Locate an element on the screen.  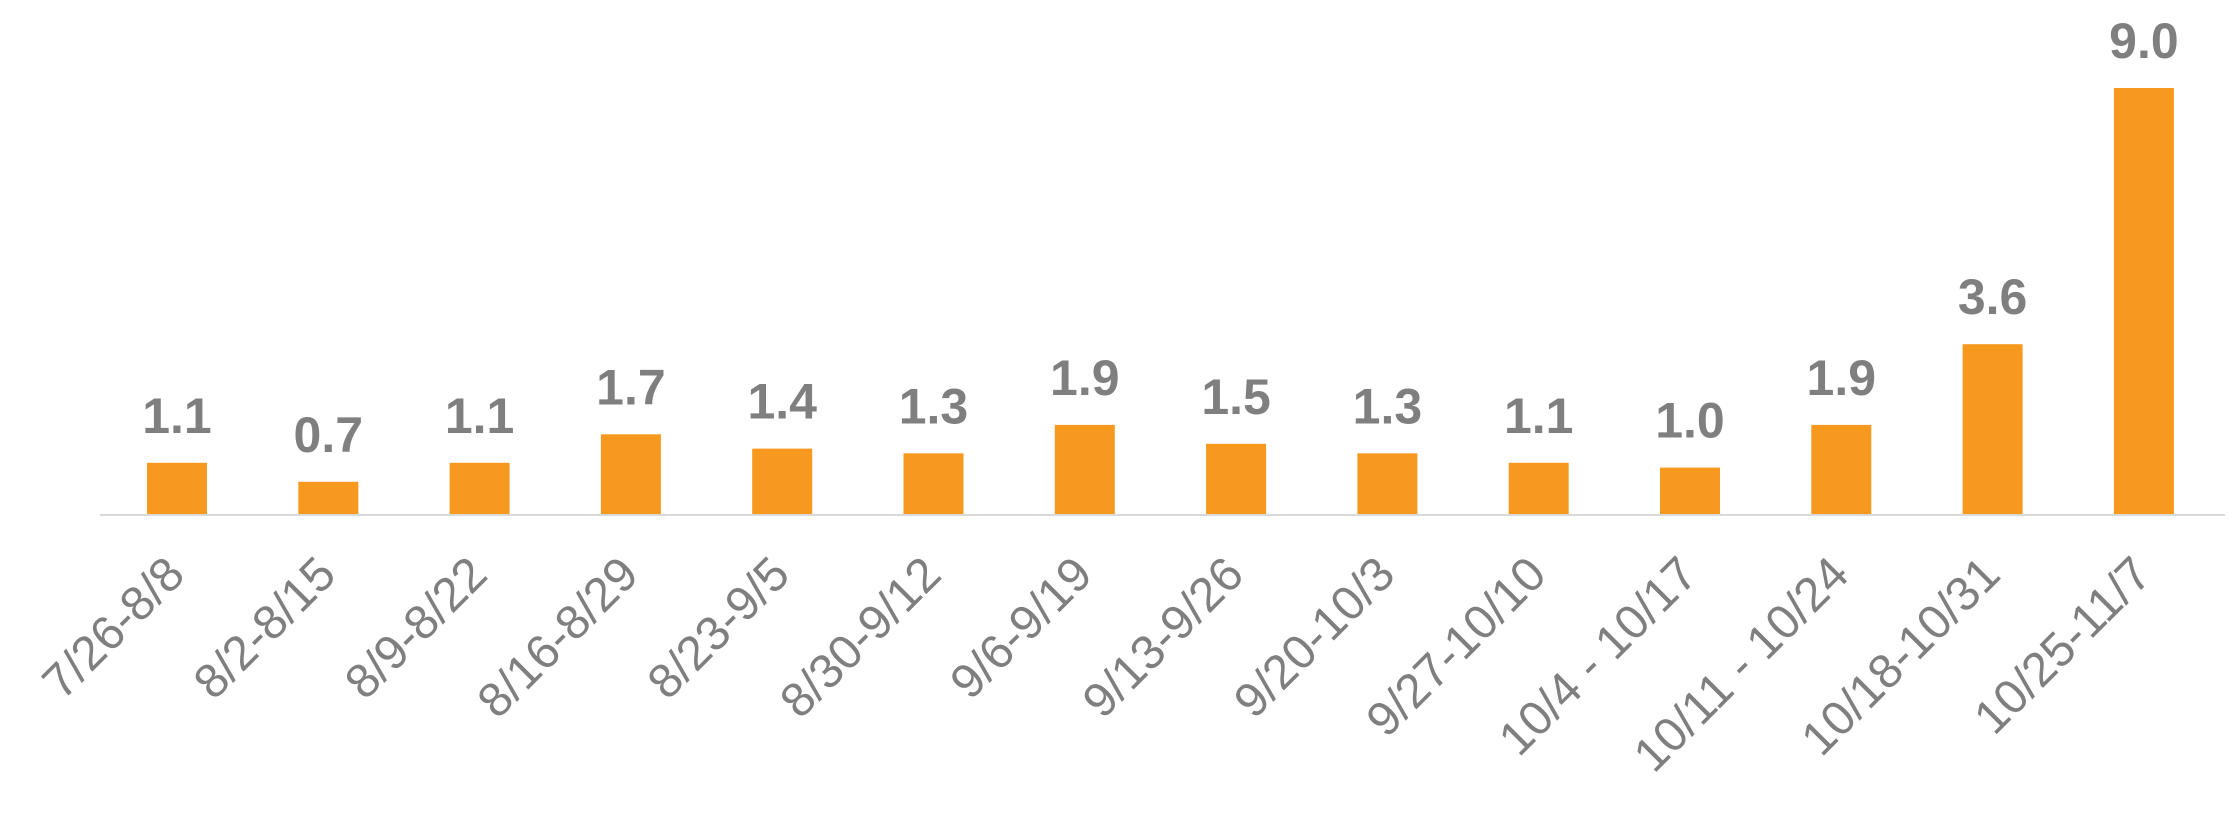
x-tick-label: 8/2-8/15 is located at coordinates (265, 628).